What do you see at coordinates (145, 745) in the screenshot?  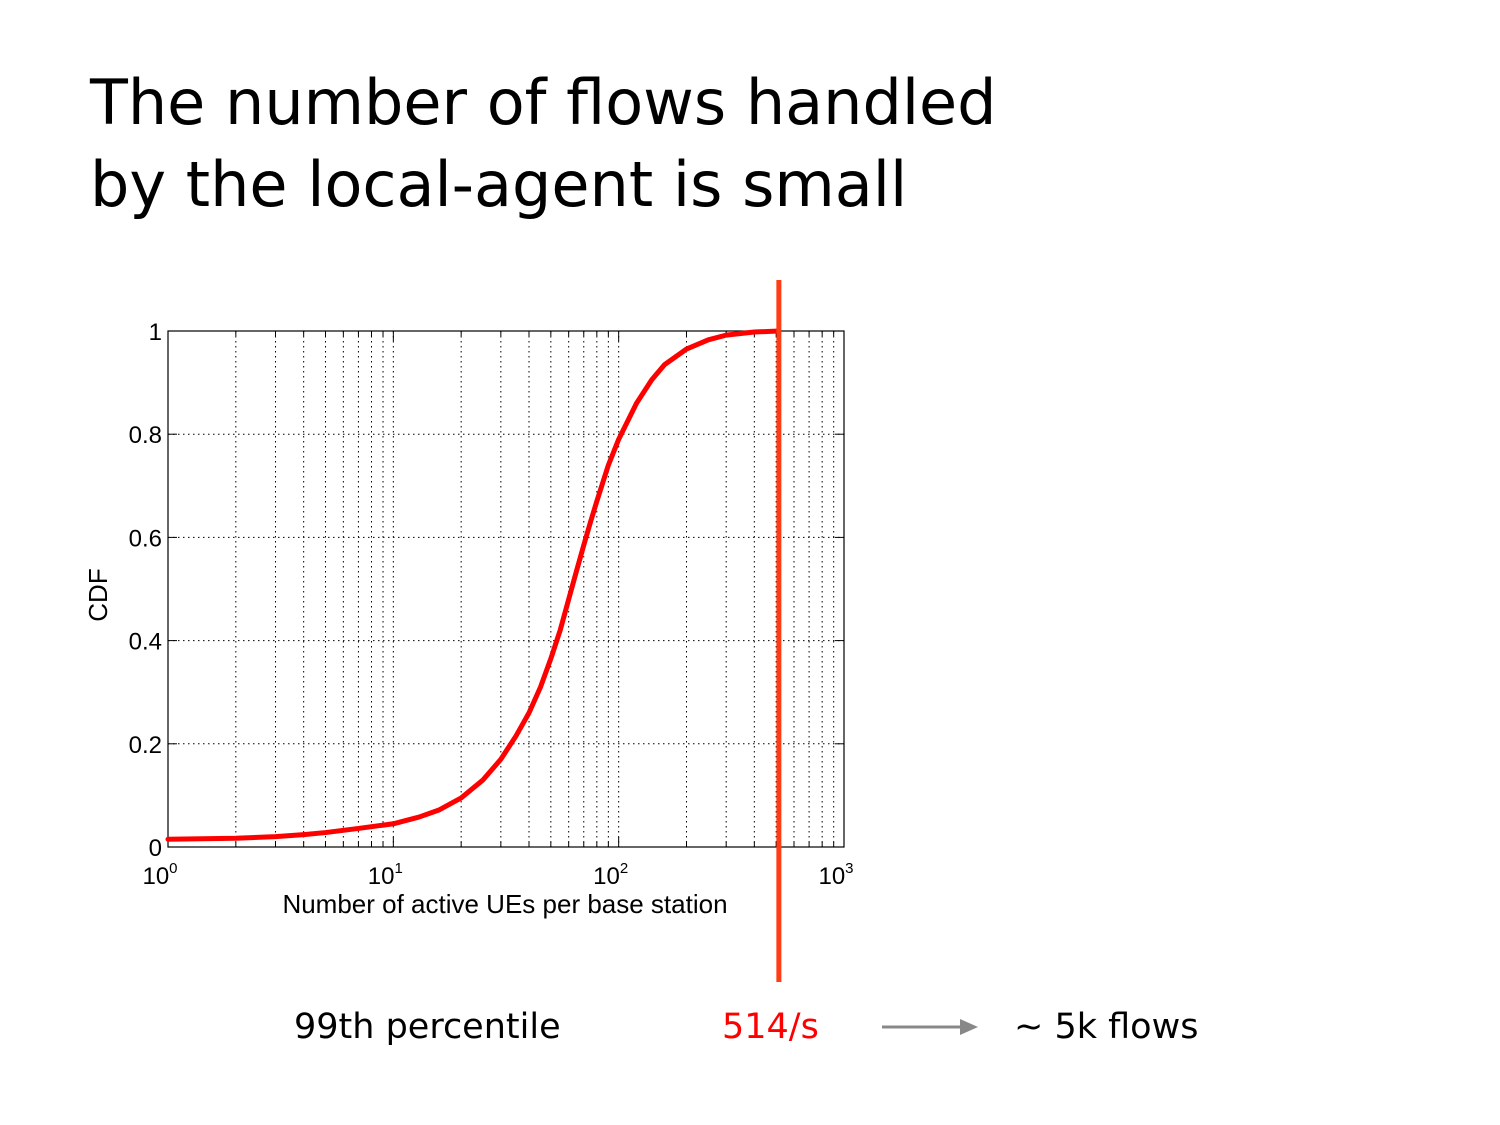 I see `y-tick-label: 0.2` at bounding box center [145, 745].